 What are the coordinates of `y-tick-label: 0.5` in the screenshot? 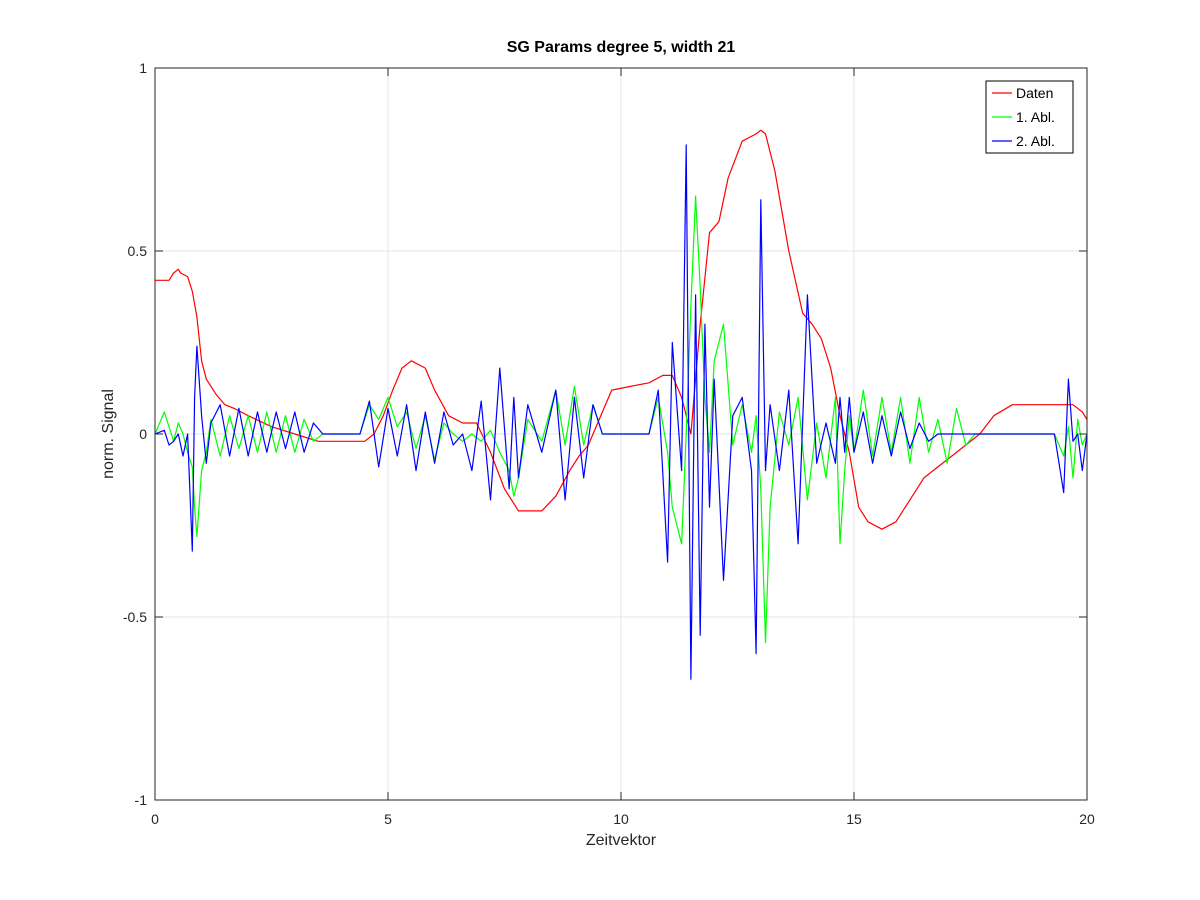 It's located at (138, 251).